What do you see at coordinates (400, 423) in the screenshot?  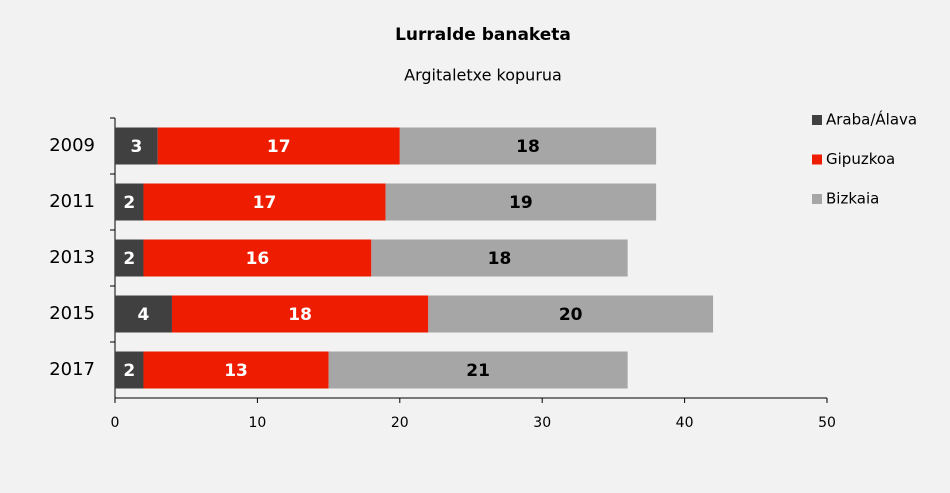 I see `x-tick-label: 20` at bounding box center [400, 423].